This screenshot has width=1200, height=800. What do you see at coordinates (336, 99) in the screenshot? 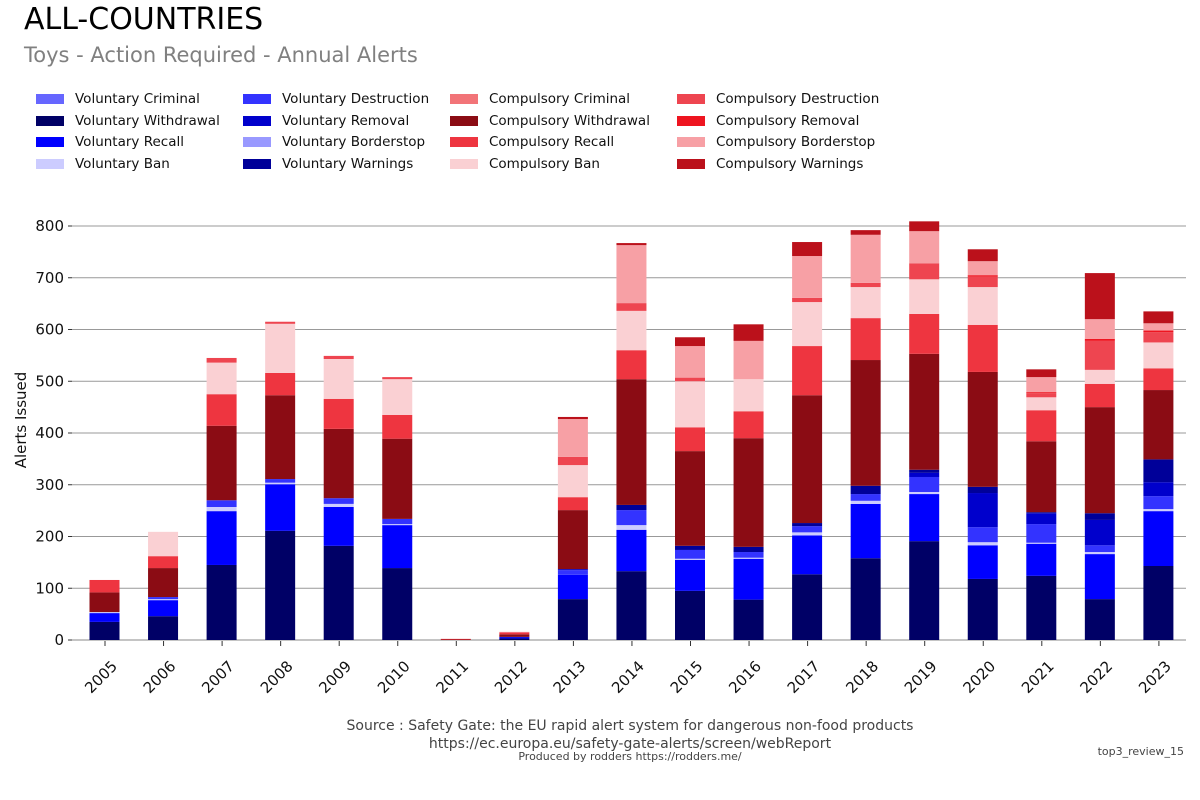
I see `legend-item-voluntary-destruction: Voluntary Destruction` at bounding box center [336, 99].